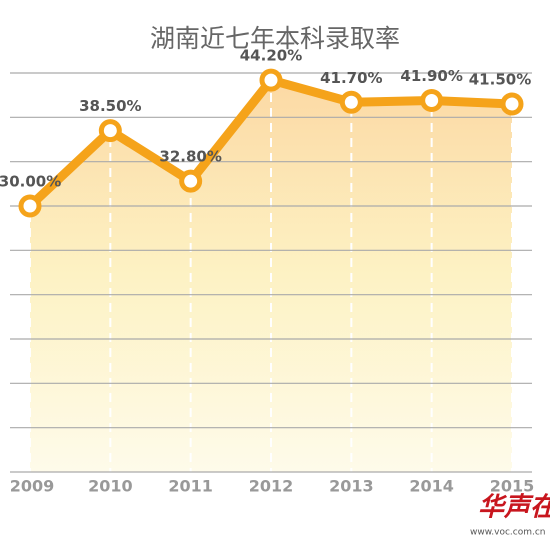 The height and width of the screenshot is (540, 550). What do you see at coordinates (30, 182) in the screenshot?
I see `value-label: 30.00%` at bounding box center [30, 182].